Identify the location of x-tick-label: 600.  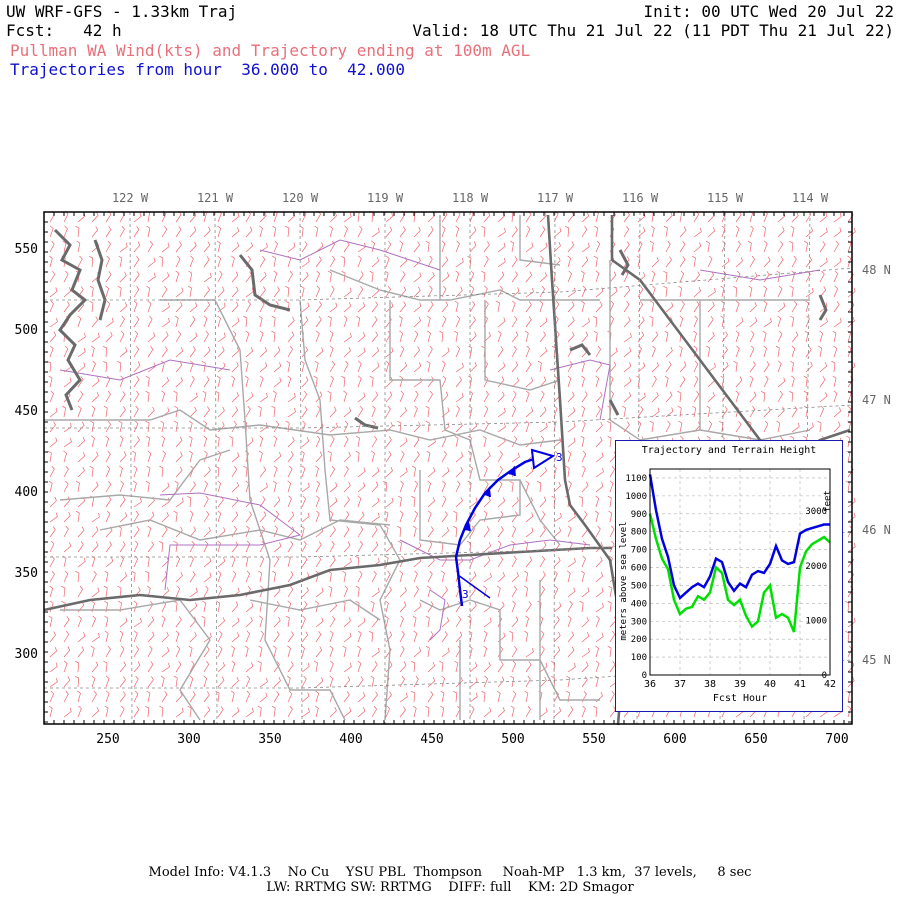
(674, 739).